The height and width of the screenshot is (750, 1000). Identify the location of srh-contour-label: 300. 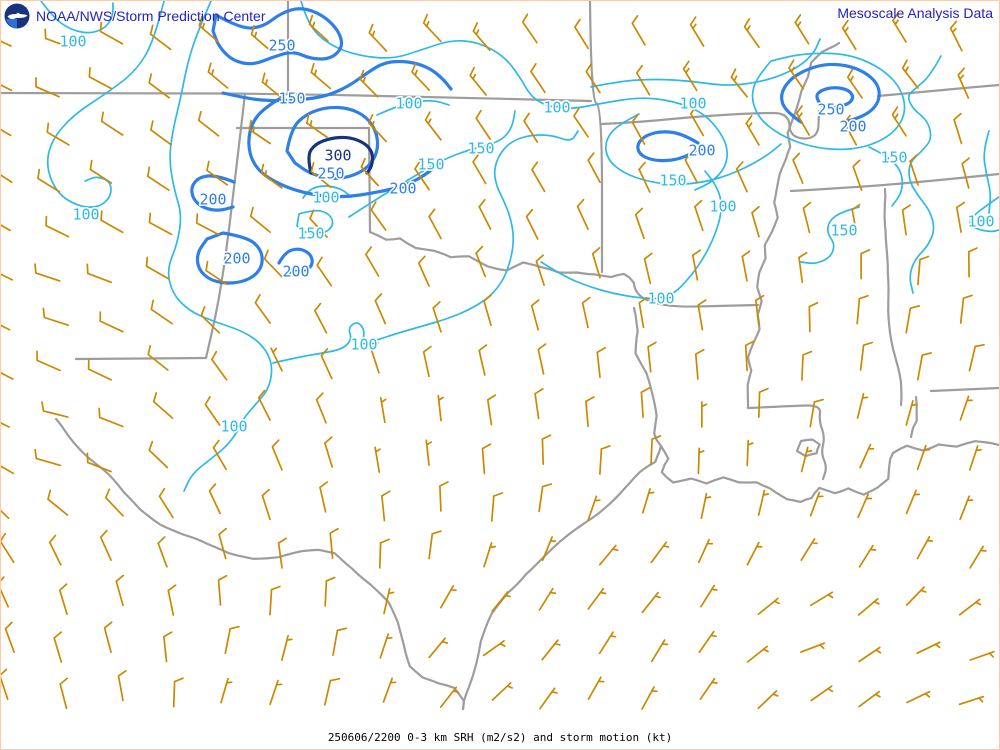
(337, 156).